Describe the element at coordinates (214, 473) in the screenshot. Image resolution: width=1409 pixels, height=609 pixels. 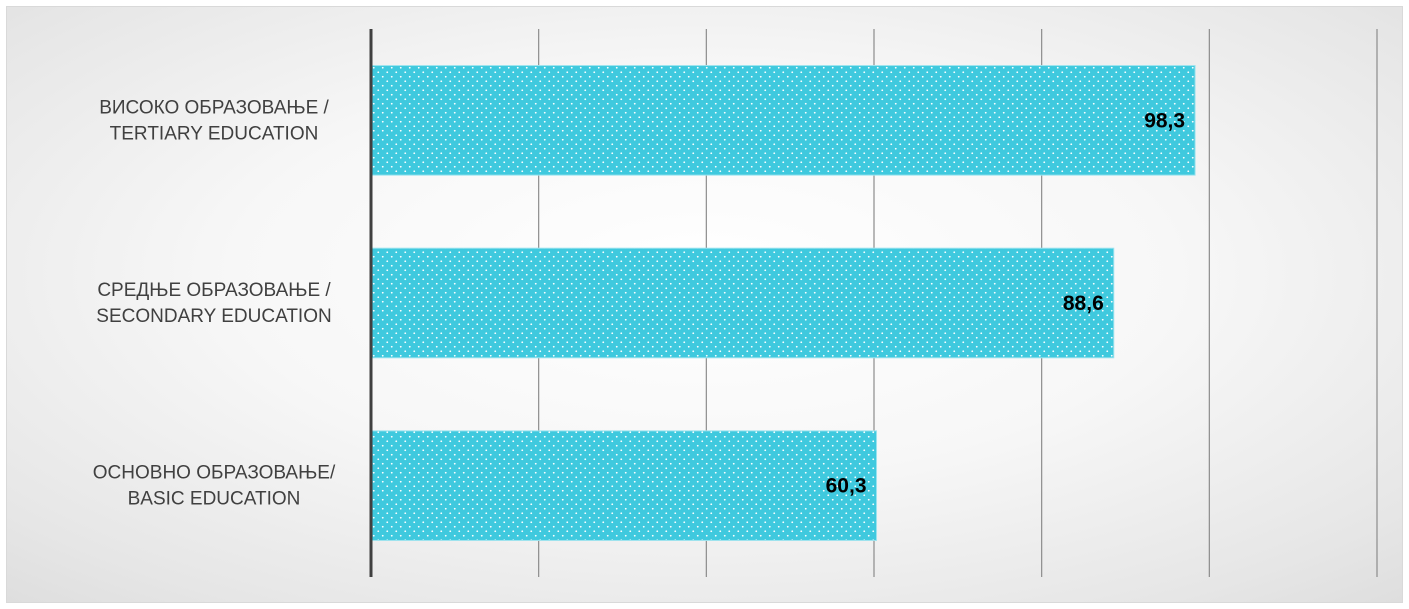
I see `category-label-line: ОСНОВНО ОБРАЗОВАЊЕ/` at that location.